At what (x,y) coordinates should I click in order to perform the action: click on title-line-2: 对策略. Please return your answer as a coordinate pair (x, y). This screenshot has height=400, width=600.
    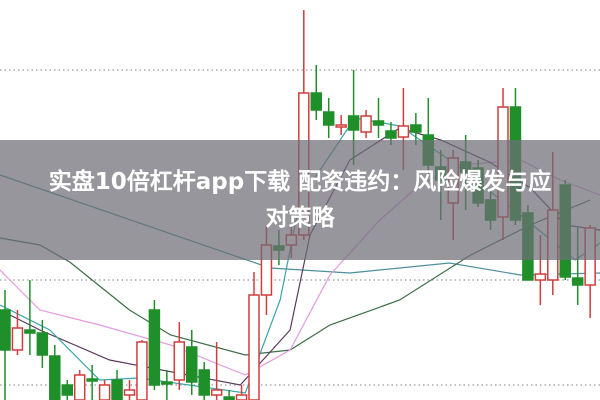
    Looking at the image, I should click on (300, 218).